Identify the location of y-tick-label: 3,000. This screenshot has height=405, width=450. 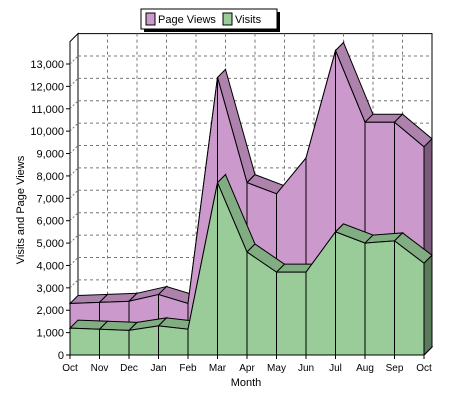
(50, 289).